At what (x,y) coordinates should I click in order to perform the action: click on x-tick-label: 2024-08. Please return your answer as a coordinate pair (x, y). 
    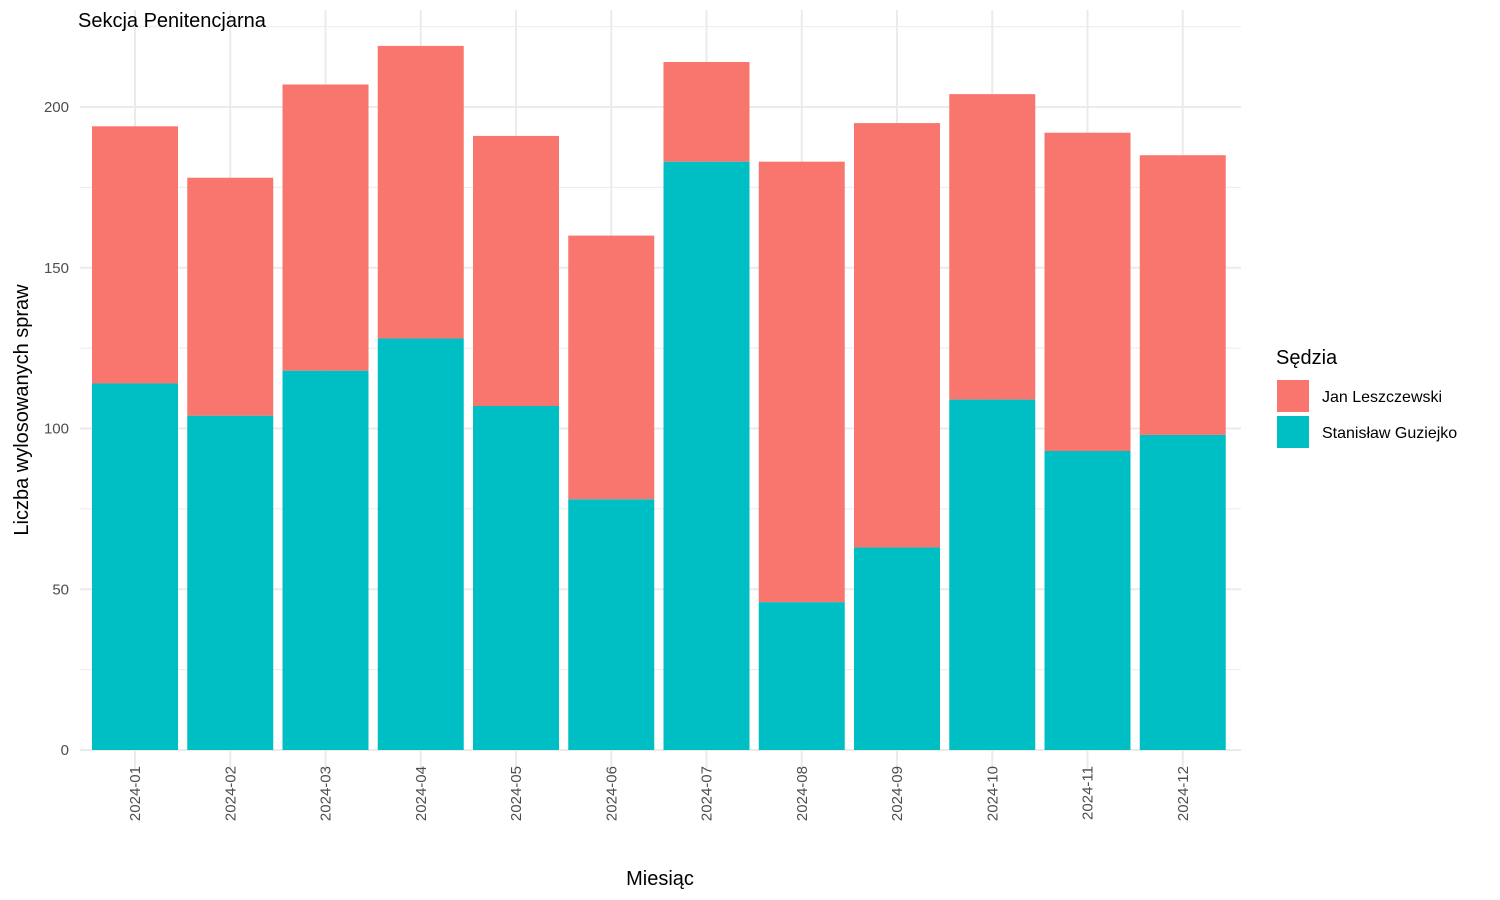
    Looking at the image, I should click on (802, 793).